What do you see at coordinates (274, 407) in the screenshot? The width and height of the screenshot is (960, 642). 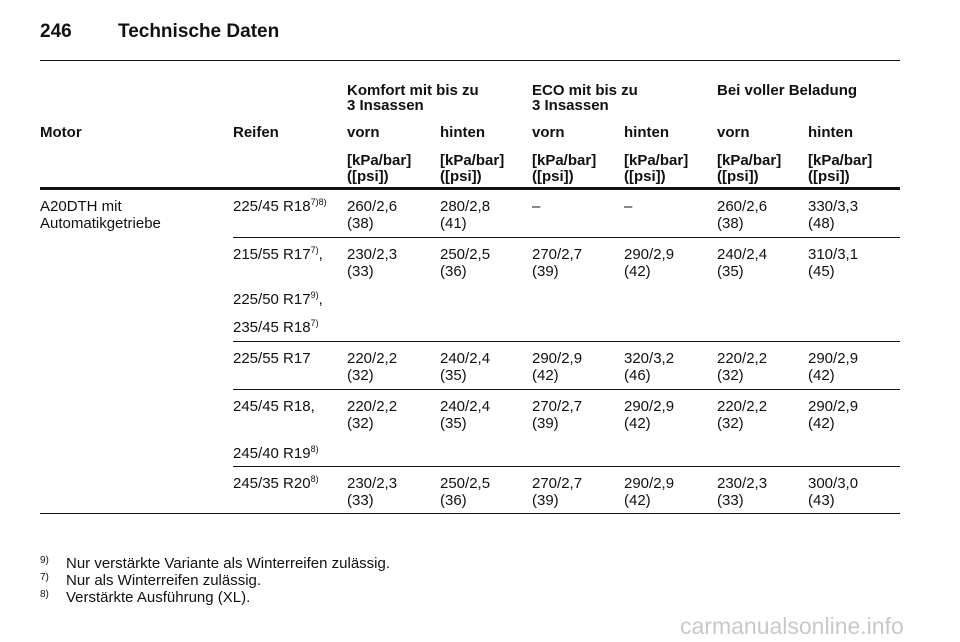 I see `tire-size: 245/45 R18,` at bounding box center [274, 407].